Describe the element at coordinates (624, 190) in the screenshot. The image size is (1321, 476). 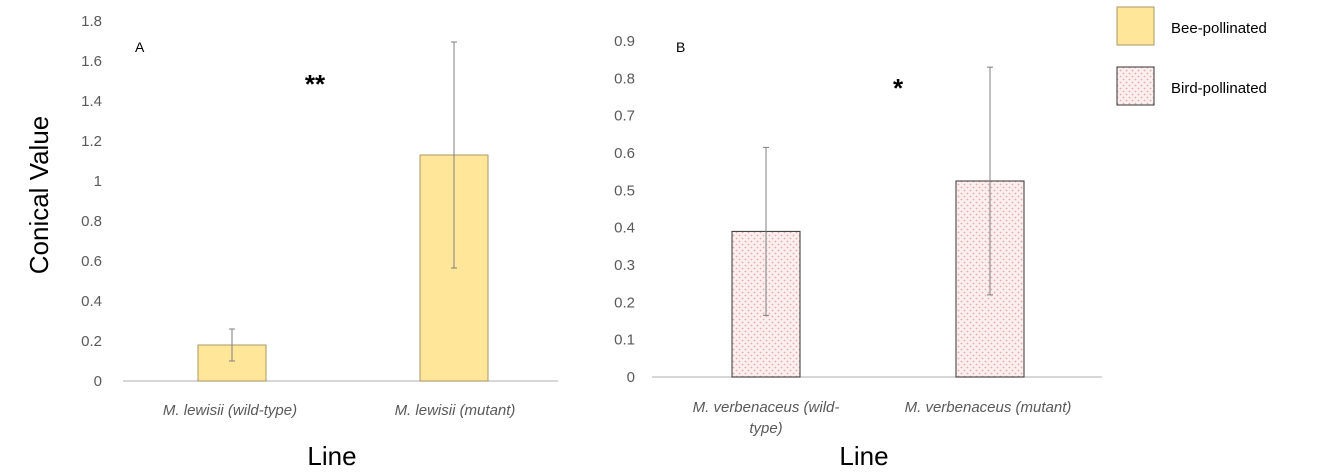
I see `y-tick-label: 0.5` at that location.